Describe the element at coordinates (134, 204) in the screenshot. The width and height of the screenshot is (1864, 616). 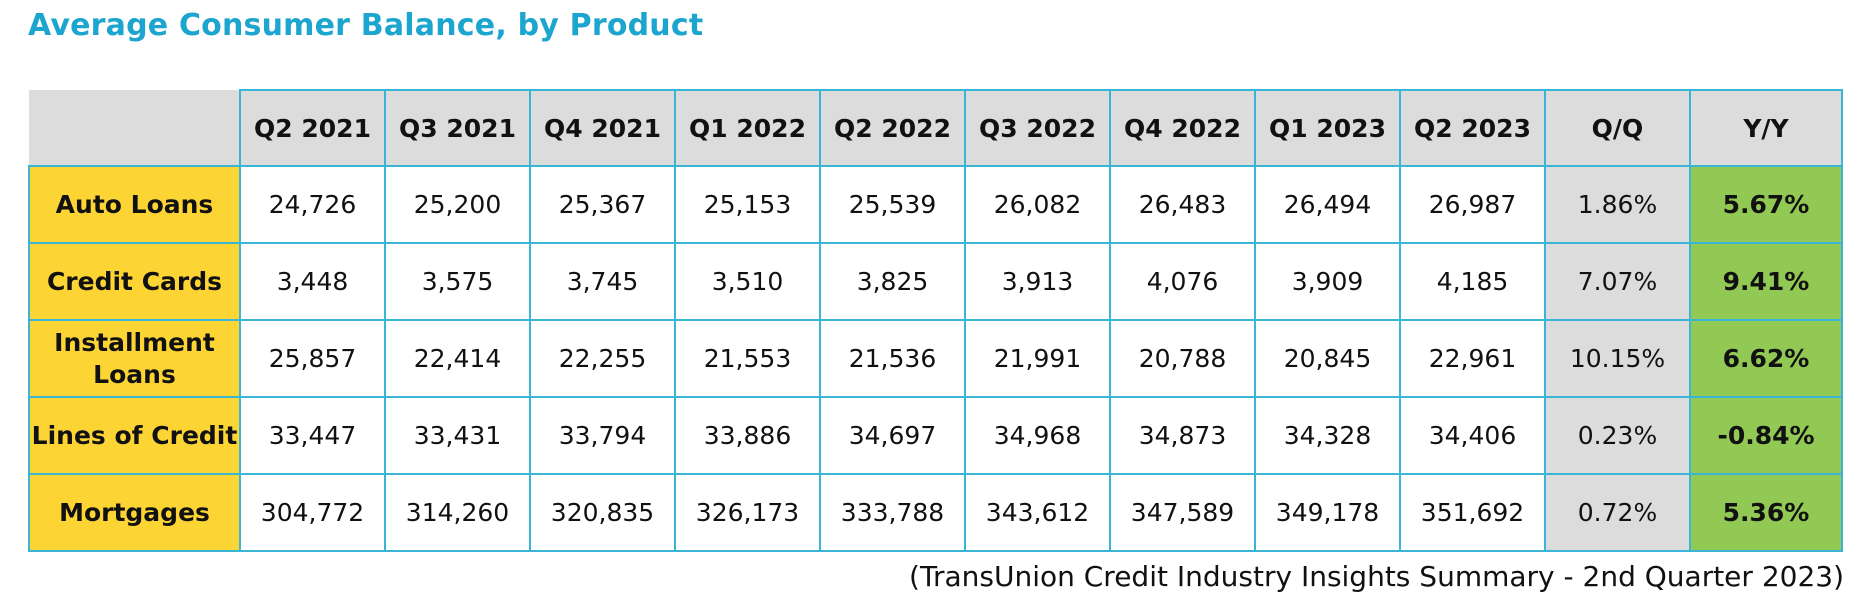
I see `row-label: Auto Loans` at that location.